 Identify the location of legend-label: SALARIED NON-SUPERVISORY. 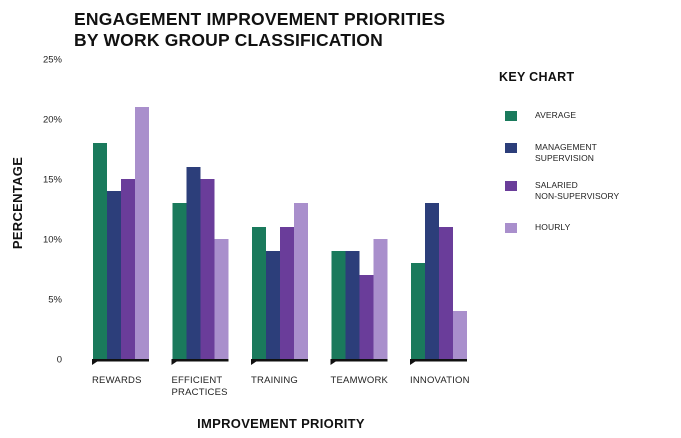
(590, 191).